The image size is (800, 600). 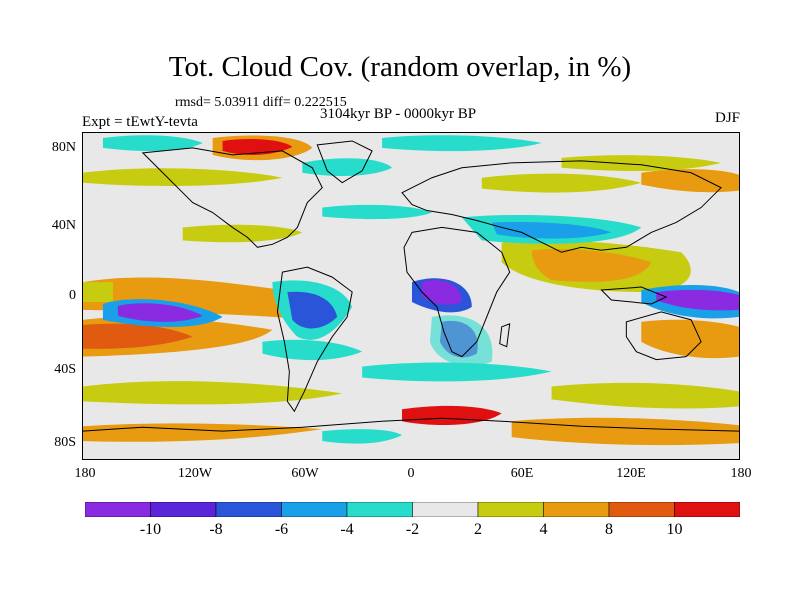 What do you see at coordinates (400, 67) in the screenshot?
I see `map-title: Tot. Cloud Cov. (random overlap, in %)` at bounding box center [400, 67].